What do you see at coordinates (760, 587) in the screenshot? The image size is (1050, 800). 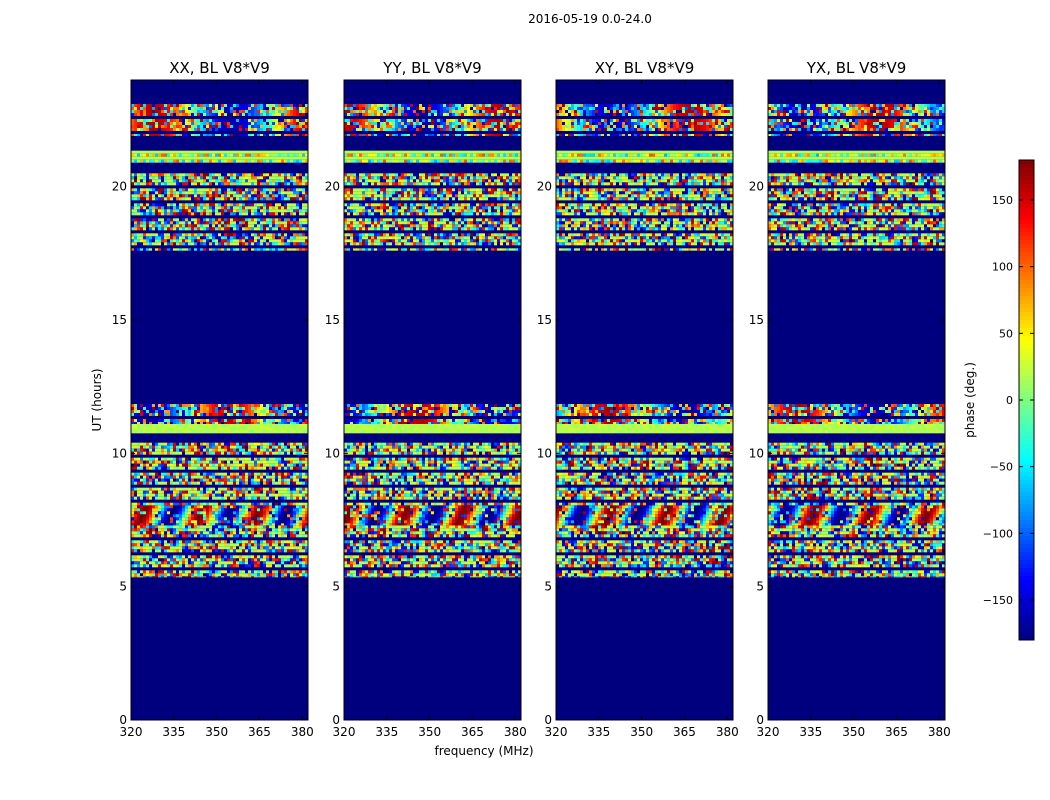 I see `y-tick-label: 5` at bounding box center [760, 587].